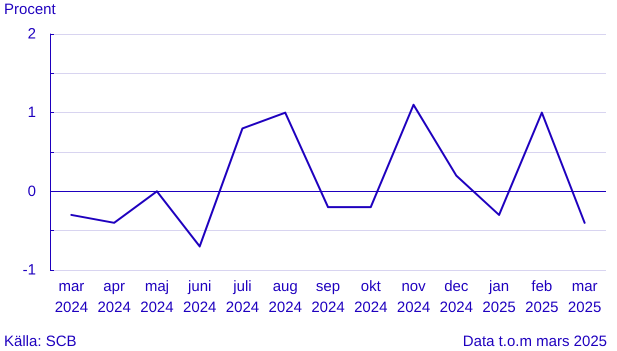 This screenshot has height=351, width=617. What do you see at coordinates (499, 297) in the screenshot?
I see `x-tick-label: jan 2025` at bounding box center [499, 297].